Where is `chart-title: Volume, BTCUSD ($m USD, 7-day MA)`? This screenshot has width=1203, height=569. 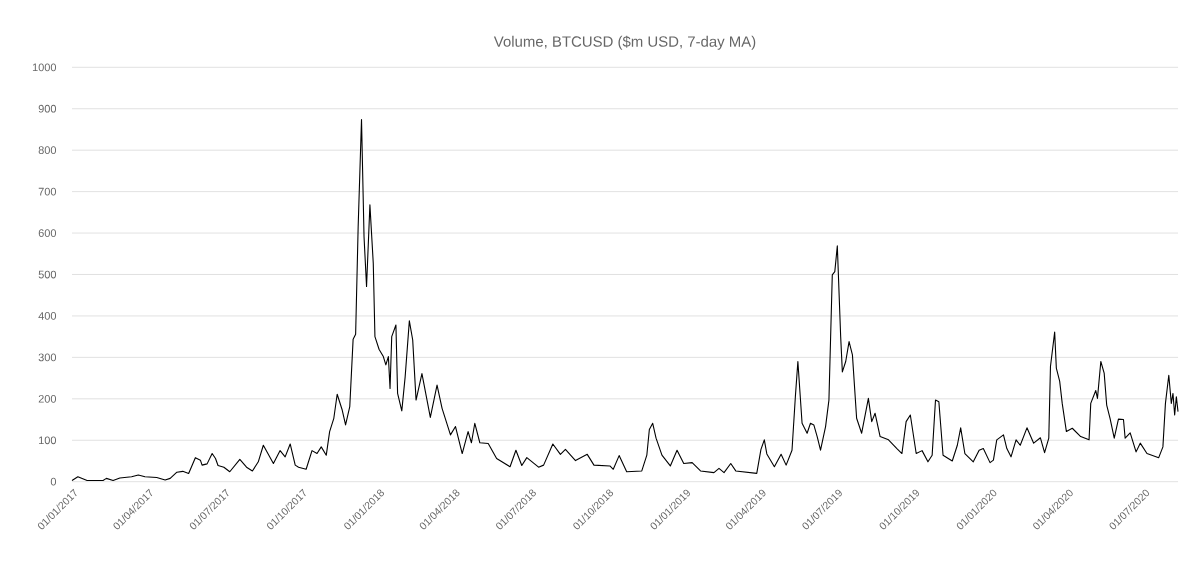 chart-title: Volume, BTCUSD ($m USD, 7-day MA) is located at coordinates (624, 42).